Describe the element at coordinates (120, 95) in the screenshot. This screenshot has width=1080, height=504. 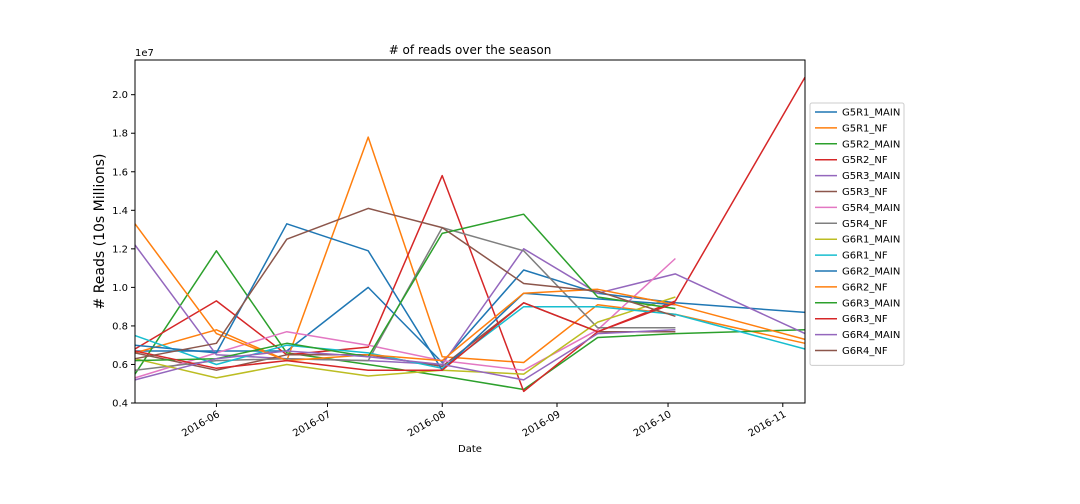
I see `y-tick-label: 2.0` at that location.